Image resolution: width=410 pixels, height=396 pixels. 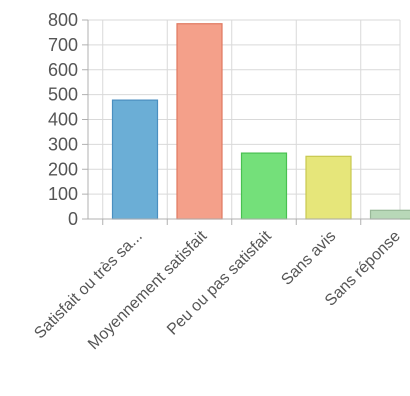 I want to click on y-tick-label: 200, so click(x=63, y=169).